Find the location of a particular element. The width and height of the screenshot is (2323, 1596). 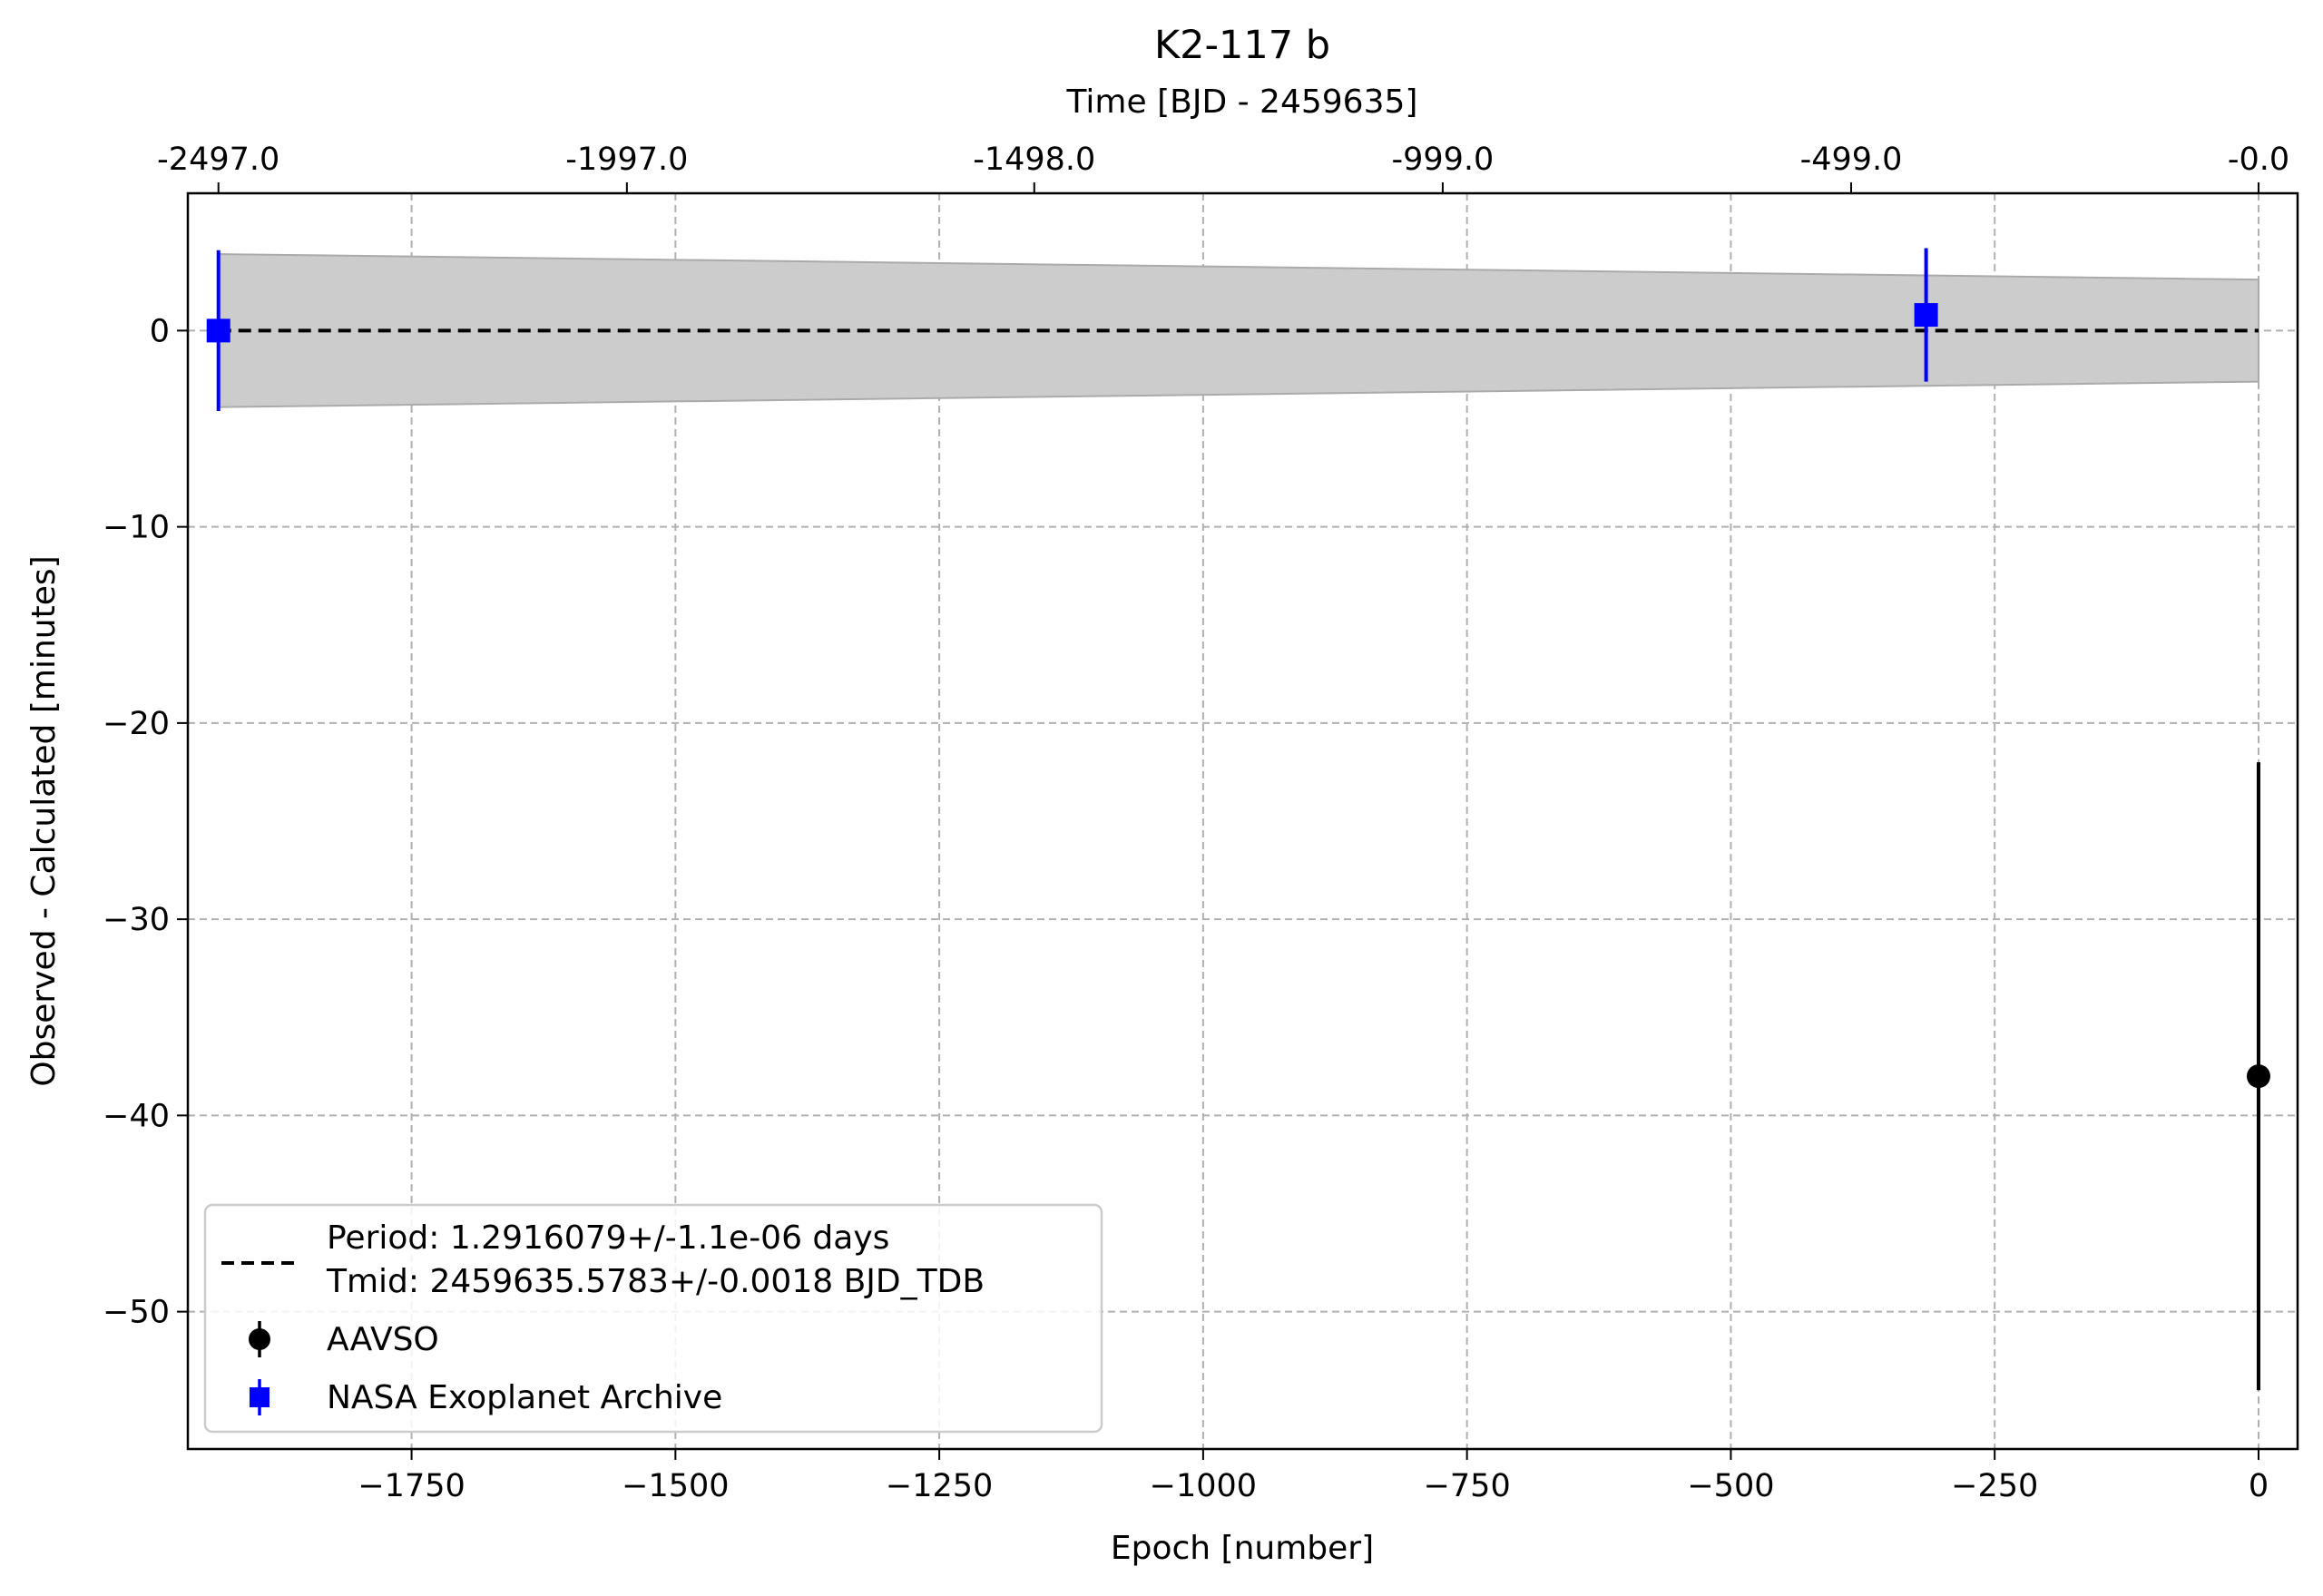

chart-title: K2-117 b is located at coordinates (1242, 45).